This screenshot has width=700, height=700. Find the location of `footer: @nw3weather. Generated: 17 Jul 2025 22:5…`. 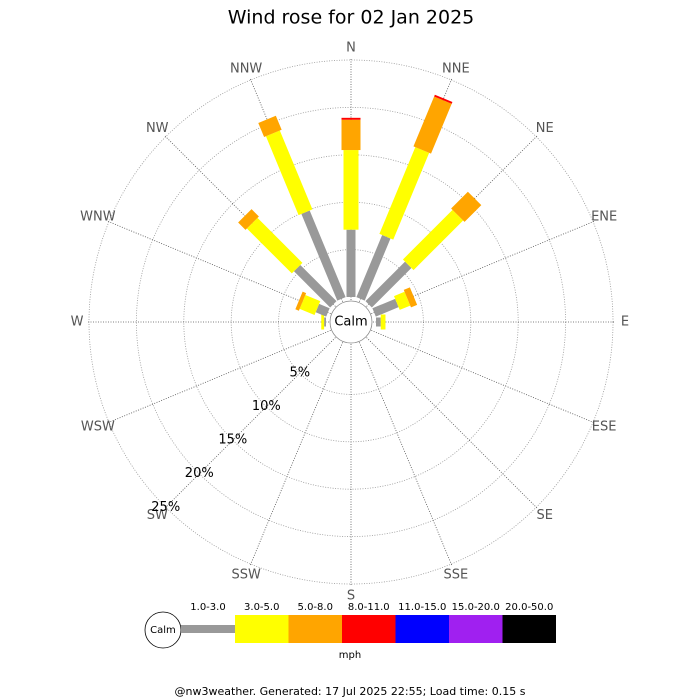

footer: @nw3weather. Generated: 17 Jul 2025 22:5… is located at coordinates (350, 691).